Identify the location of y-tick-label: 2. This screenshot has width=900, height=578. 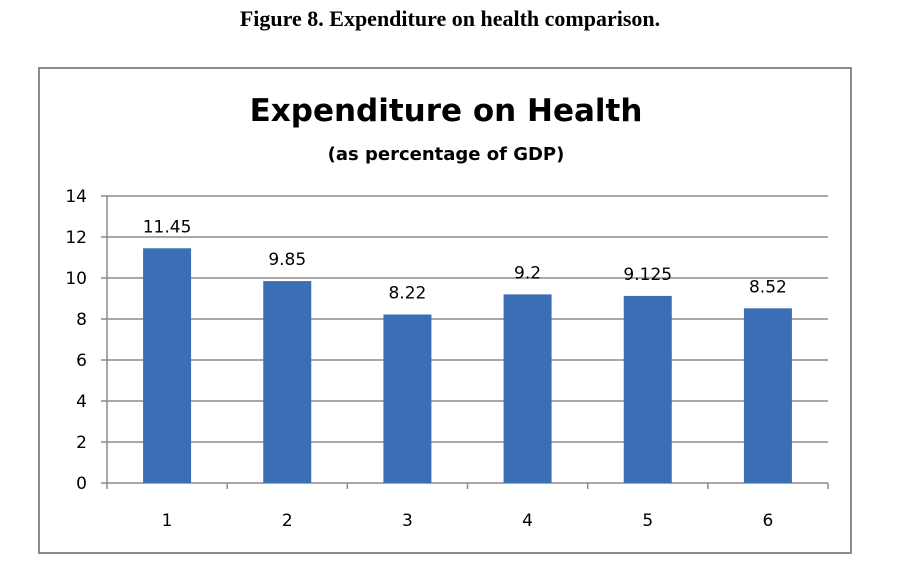
(81, 443).